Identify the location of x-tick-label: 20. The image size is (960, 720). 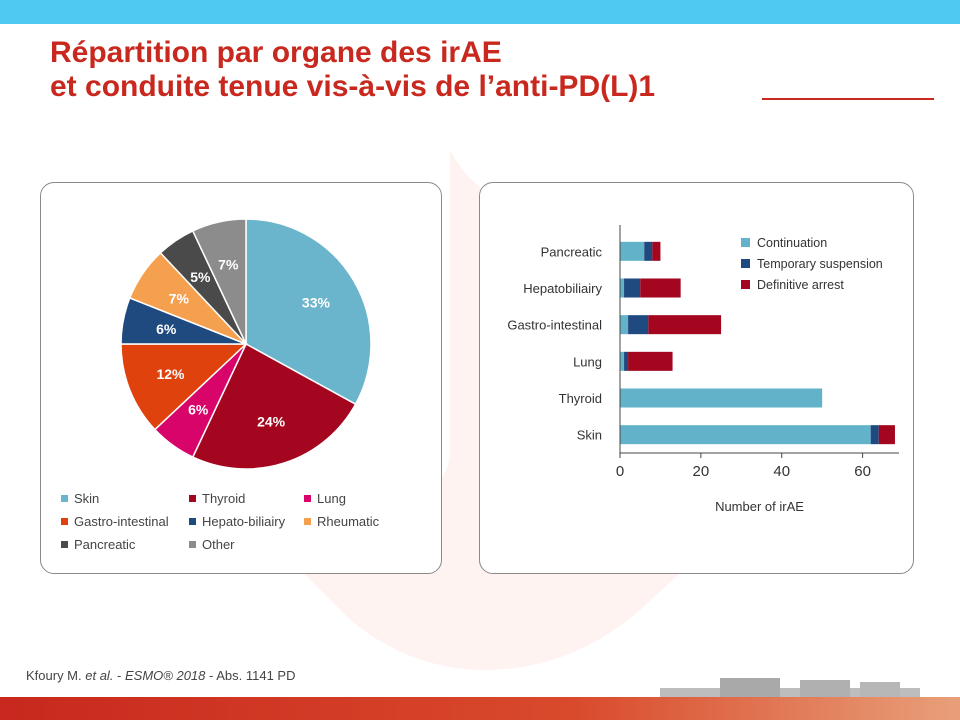
(701, 471).